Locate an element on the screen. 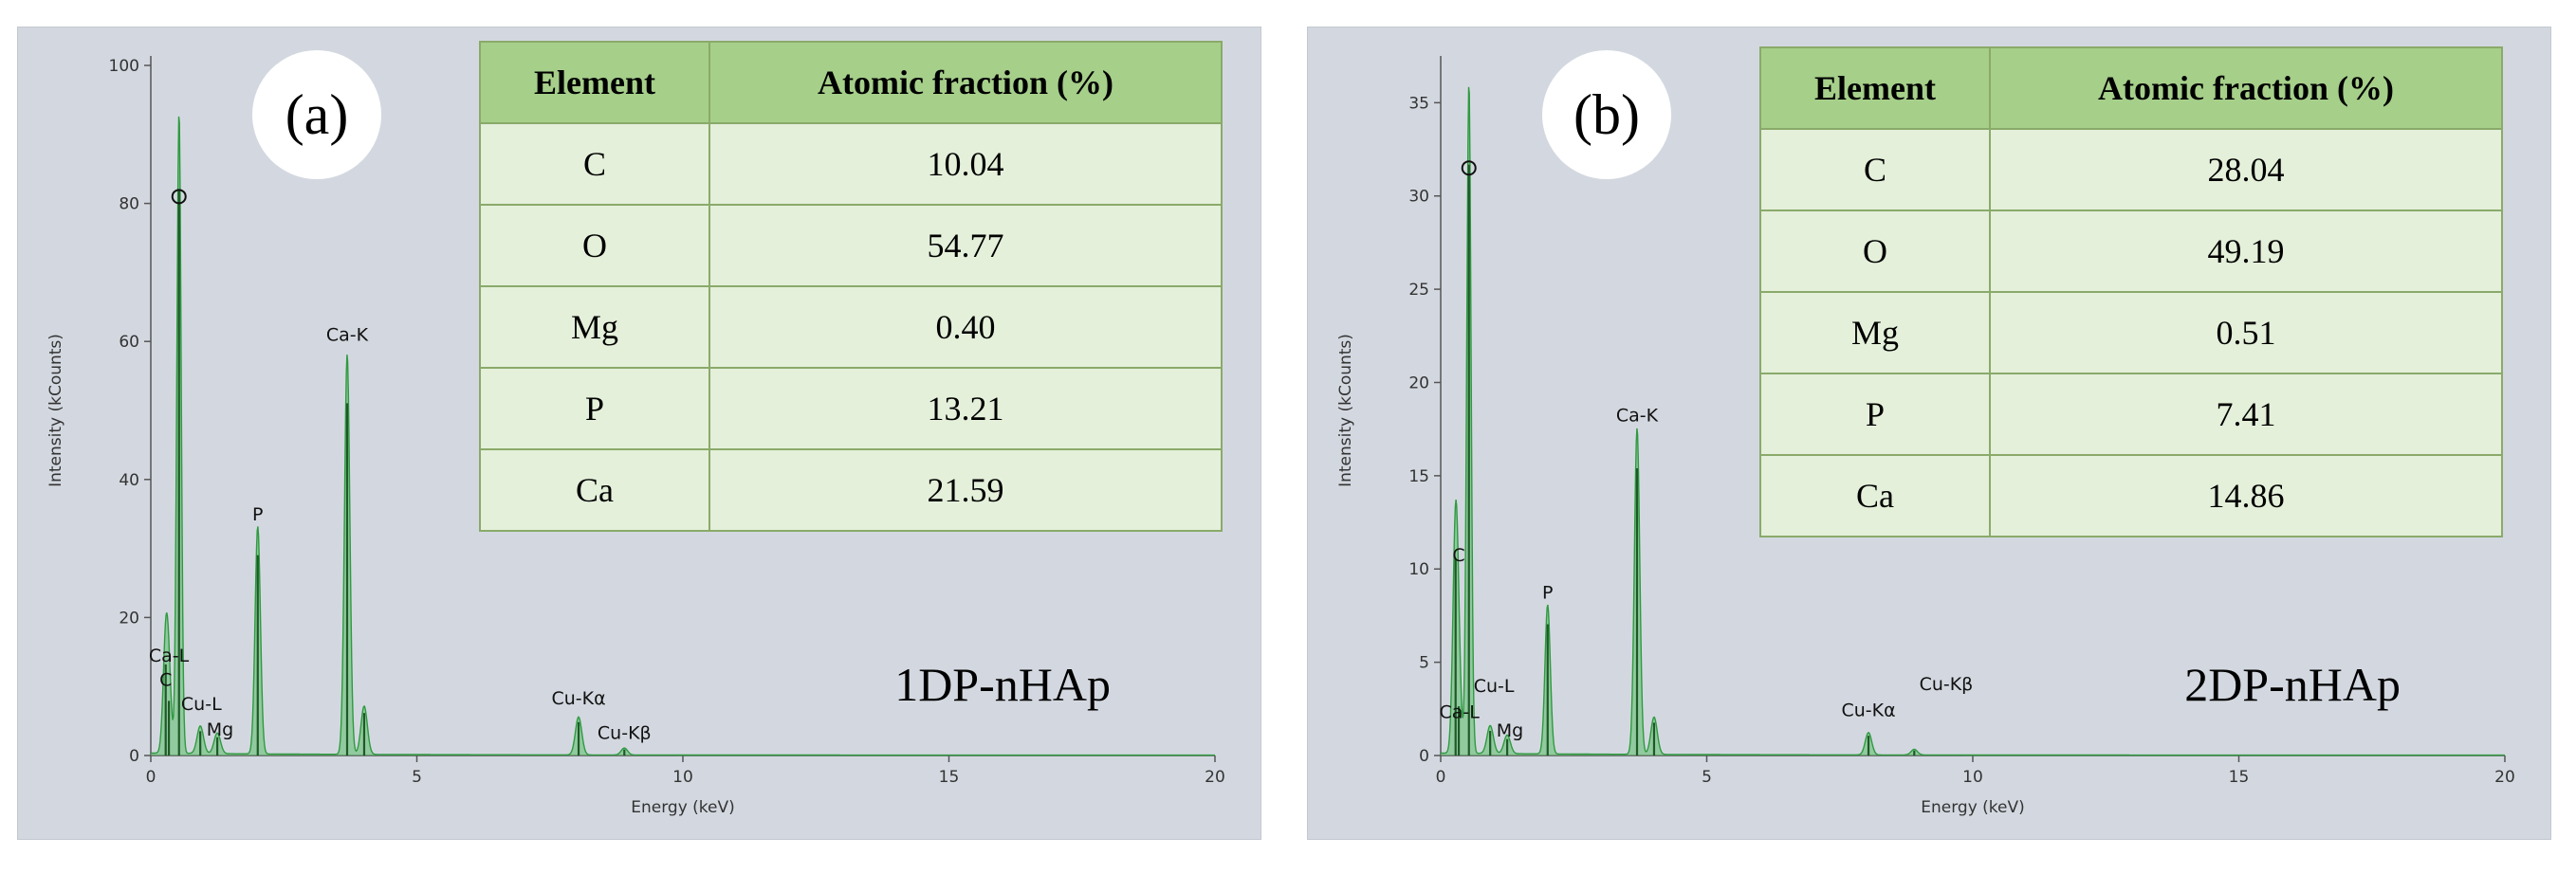 The height and width of the screenshot is (874, 2576). table-row: Ca 21.59 is located at coordinates (851, 490).